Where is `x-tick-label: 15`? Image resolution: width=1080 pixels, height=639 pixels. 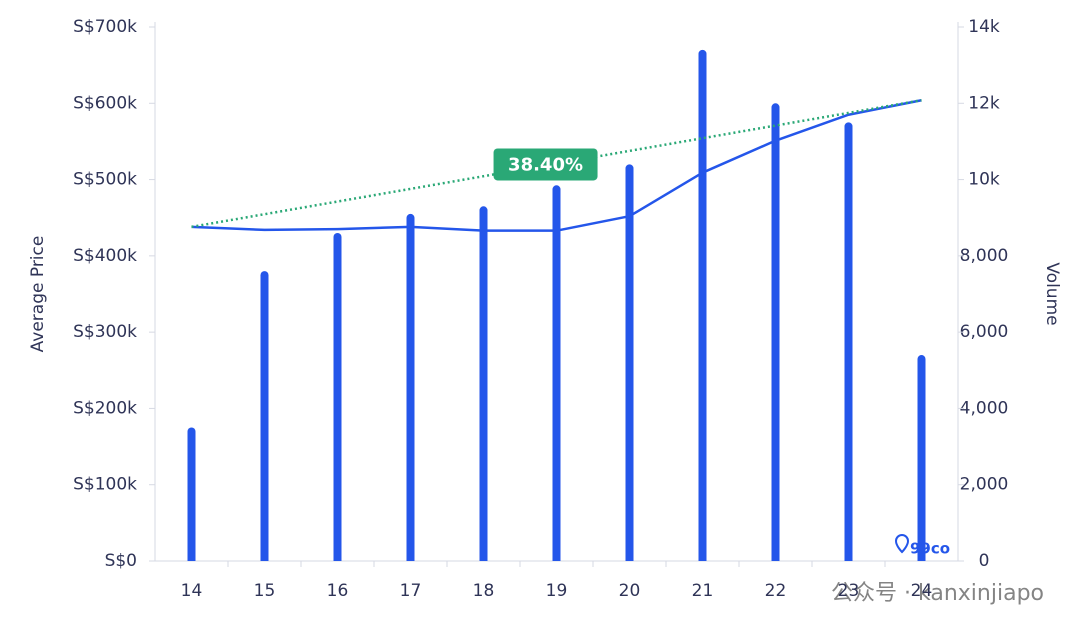 x-tick-label: 15 is located at coordinates (265, 591).